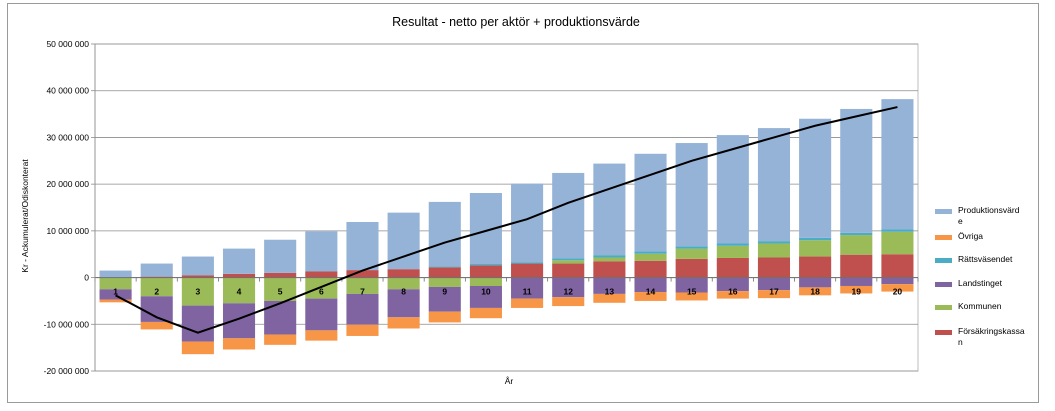 The image size is (1055, 411). I want to click on y-tick-label: -10 000 000, so click(67, 324).